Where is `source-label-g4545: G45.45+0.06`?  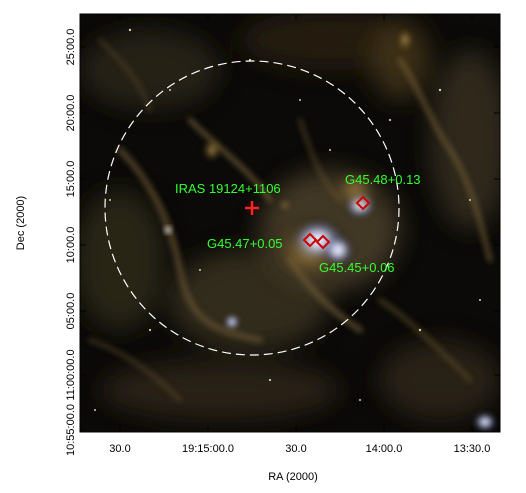
source-label-g4545: G45.45+0.06 is located at coordinates (357, 267).